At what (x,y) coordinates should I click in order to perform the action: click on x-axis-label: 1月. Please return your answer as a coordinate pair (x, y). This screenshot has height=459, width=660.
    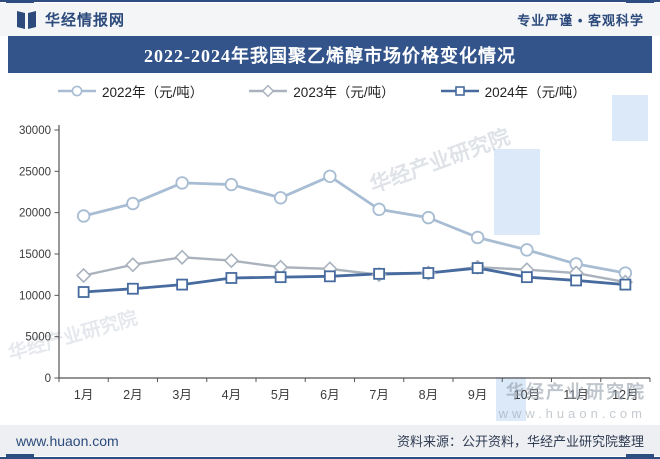
    Looking at the image, I should click on (83, 395).